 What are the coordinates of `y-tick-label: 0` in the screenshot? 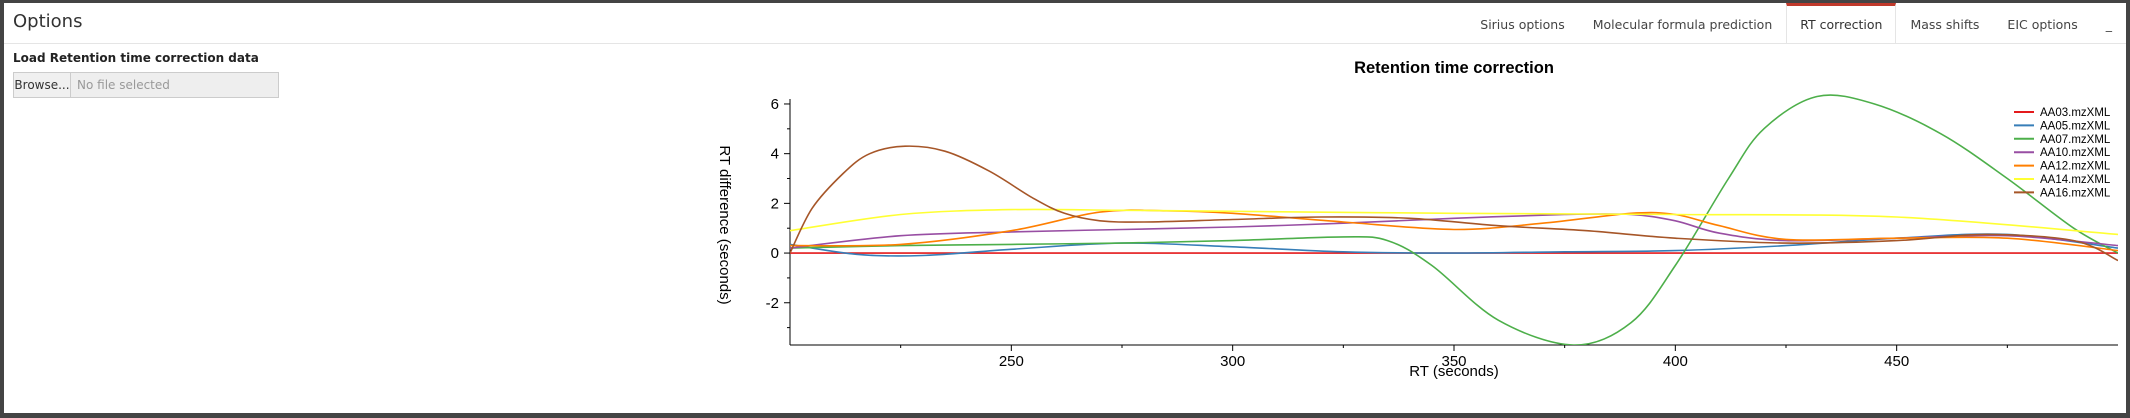 It's located at (775, 253).